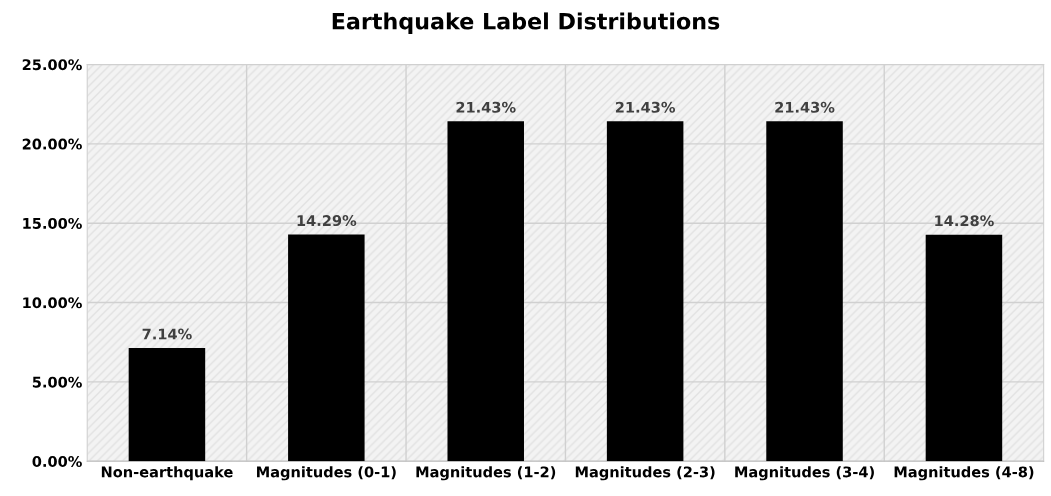  What do you see at coordinates (804, 473) in the screenshot?
I see `x-tick-label: Magnitudes (3-4)` at bounding box center [804, 473].